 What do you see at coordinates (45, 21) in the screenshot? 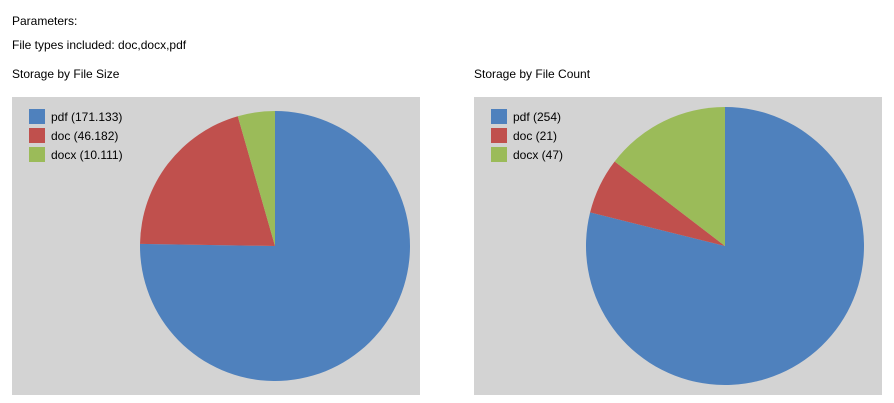
I see `parameters-label: Parameters:` at bounding box center [45, 21].